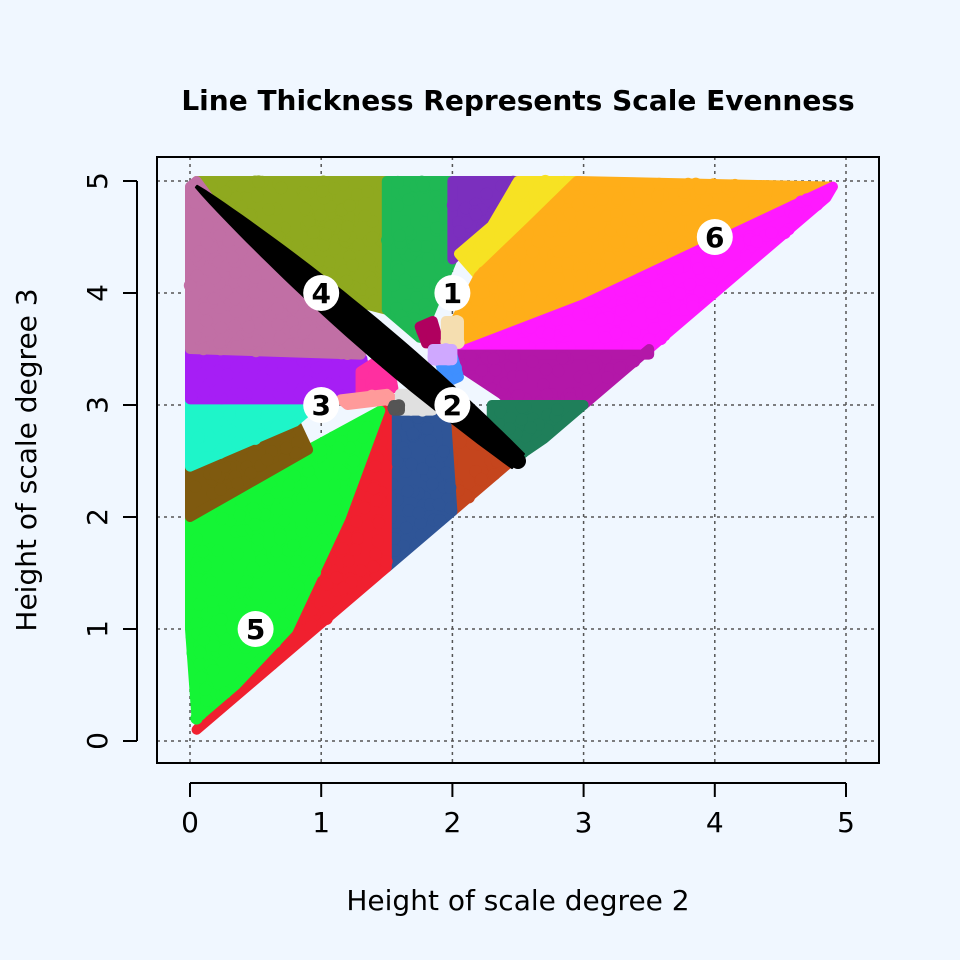 Image resolution: width=960 pixels, height=960 pixels. What do you see at coordinates (429, 332) in the screenshot?
I see `scatter-region` at bounding box center [429, 332].